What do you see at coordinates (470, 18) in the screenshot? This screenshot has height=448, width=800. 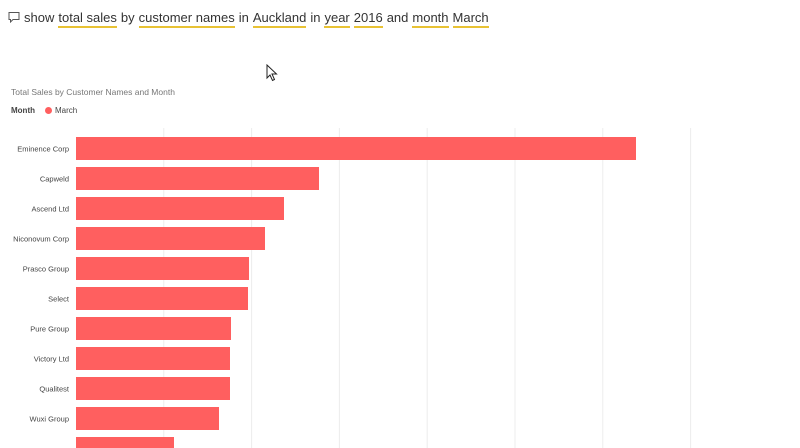 I see `qna-keyword: March` at bounding box center [470, 18].